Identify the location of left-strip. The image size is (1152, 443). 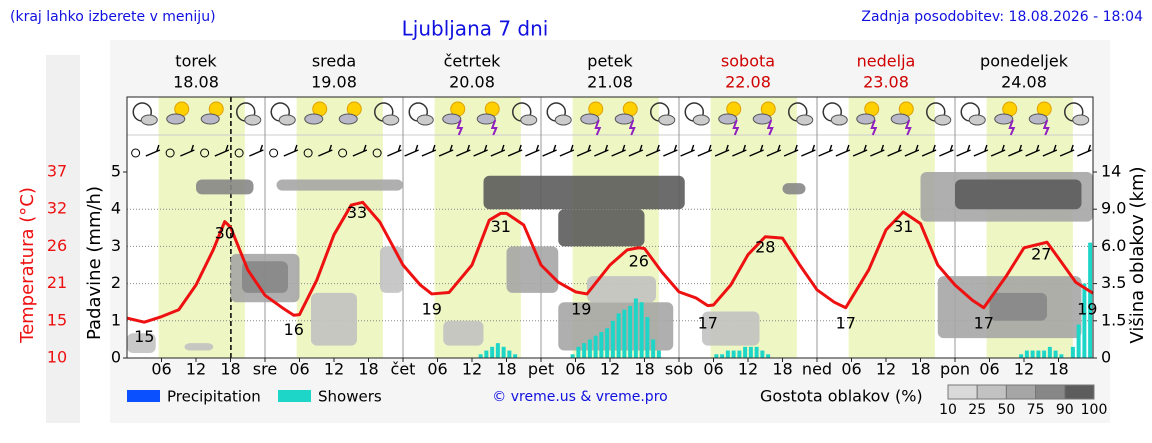
(63, 239).